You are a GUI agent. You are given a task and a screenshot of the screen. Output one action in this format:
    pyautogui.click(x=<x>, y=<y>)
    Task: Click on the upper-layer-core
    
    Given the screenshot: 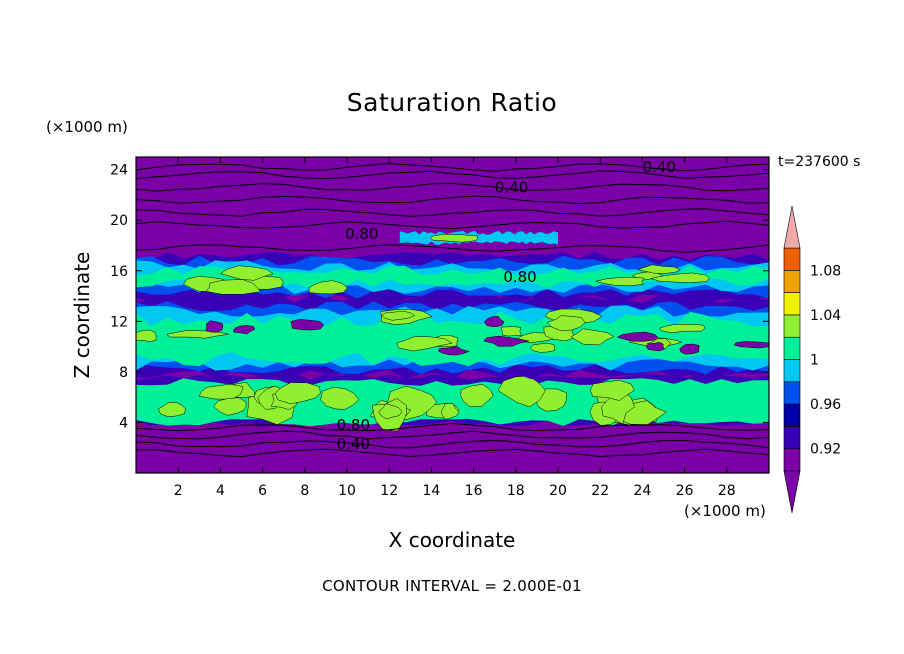 What is the action you would take?
    pyautogui.click(x=452, y=277)
    